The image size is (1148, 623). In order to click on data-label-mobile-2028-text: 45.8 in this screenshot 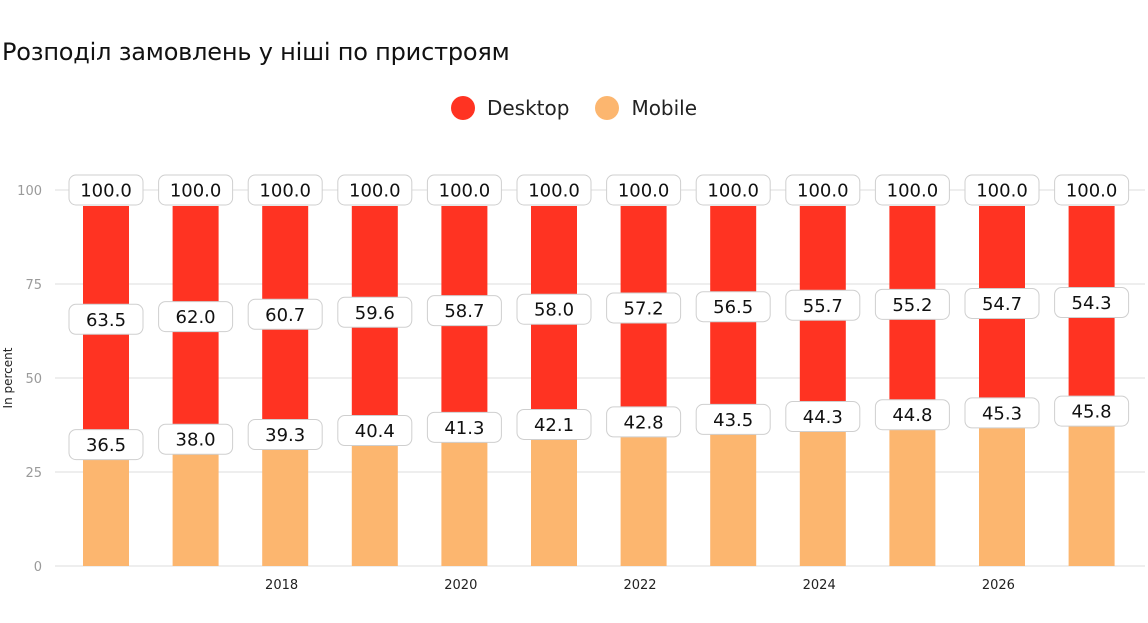, I will do `click(1092, 412)`.